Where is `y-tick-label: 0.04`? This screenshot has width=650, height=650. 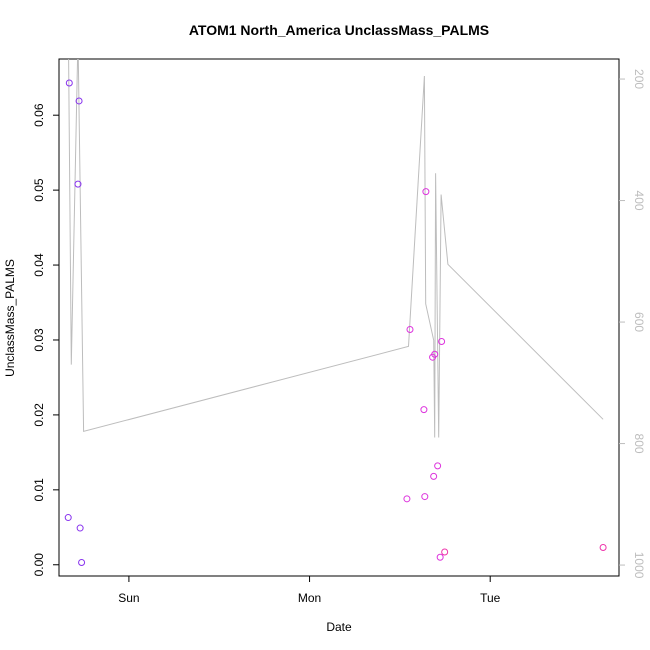
y-tick-label: 0.04 is located at coordinates (39, 265).